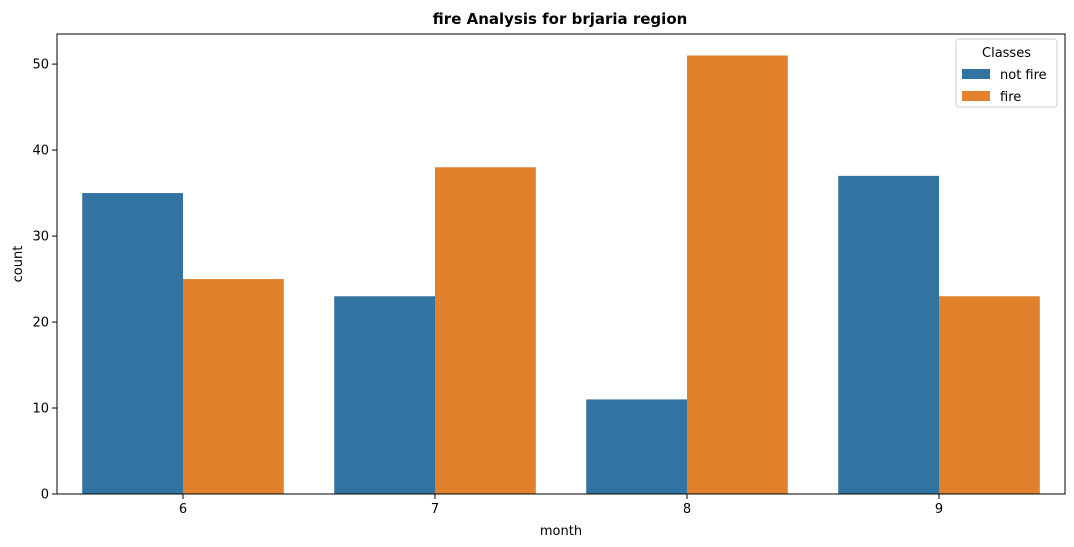 The height and width of the screenshot is (547, 1074). Describe the element at coordinates (976, 74) in the screenshot. I see `legend-swatch-not-fire` at that location.